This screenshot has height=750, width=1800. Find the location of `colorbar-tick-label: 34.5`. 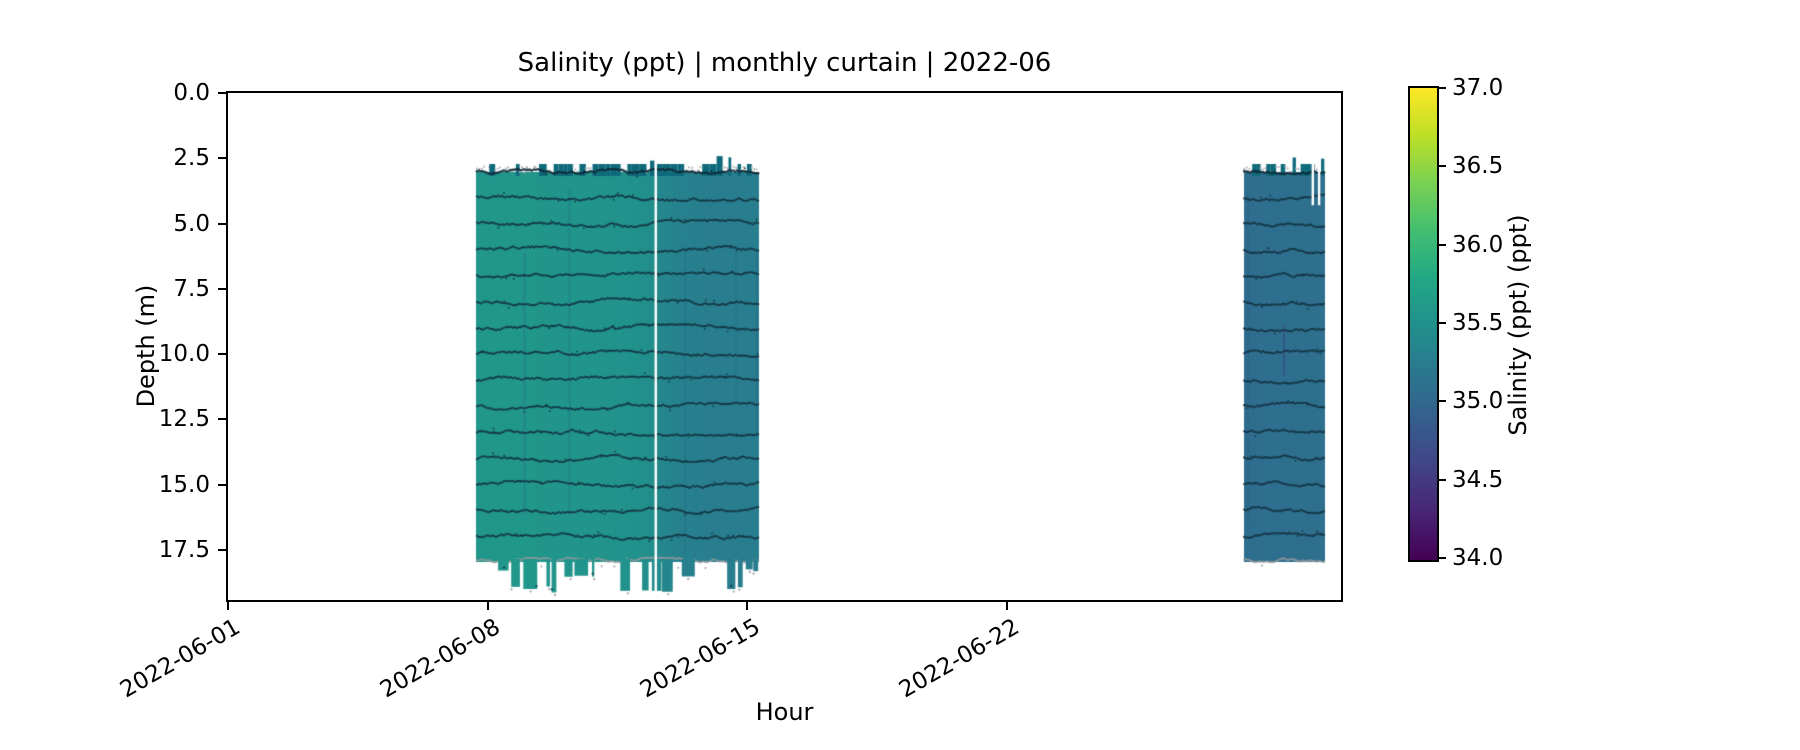

colorbar-tick-label: 34.5 is located at coordinates (1478, 479).